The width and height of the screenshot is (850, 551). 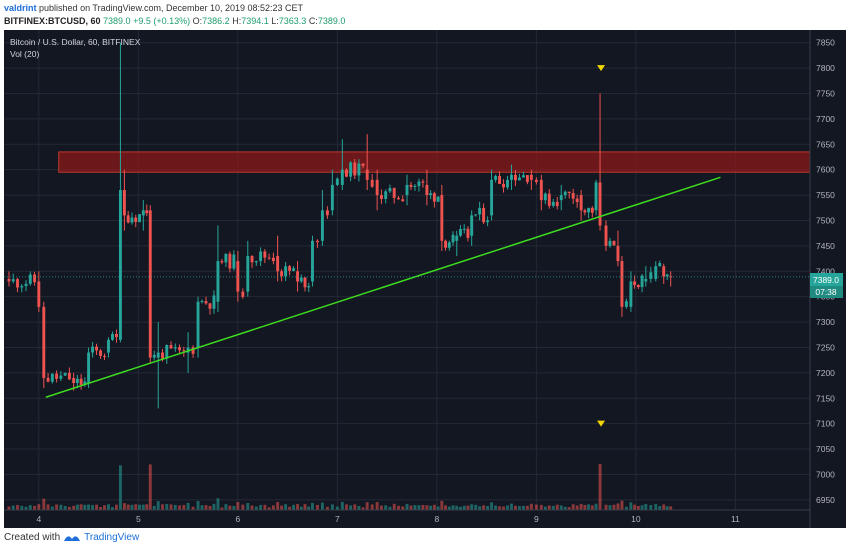 What do you see at coordinates (138, 519) in the screenshot?
I see `x-tick-label: 5` at bounding box center [138, 519].